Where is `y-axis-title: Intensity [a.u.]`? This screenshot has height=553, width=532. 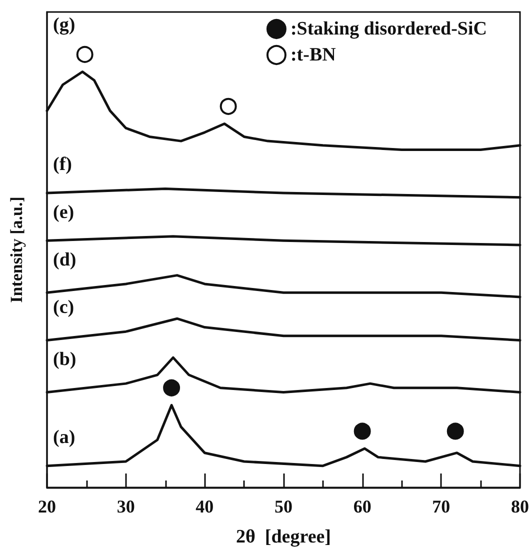 y-axis-title: Intensity [a.u.] is located at coordinates (16, 249).